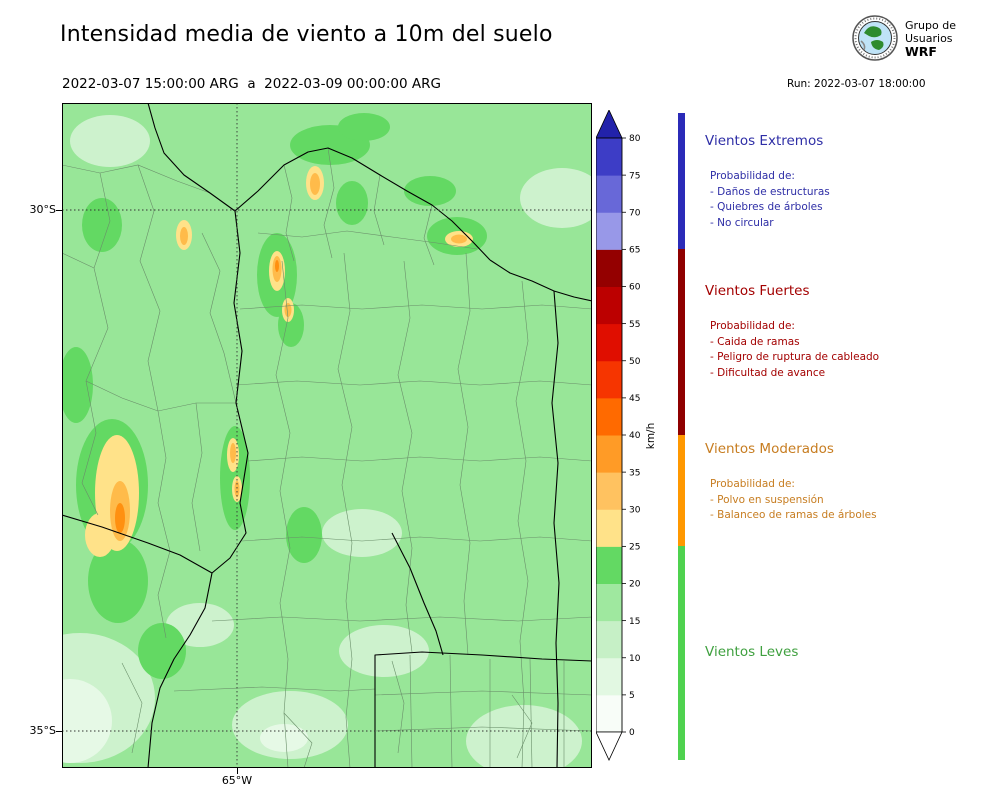  Describe the element at coordinates (755, 341) in the screenshot. I see `legend-item: - Caida de ramas` at that location.